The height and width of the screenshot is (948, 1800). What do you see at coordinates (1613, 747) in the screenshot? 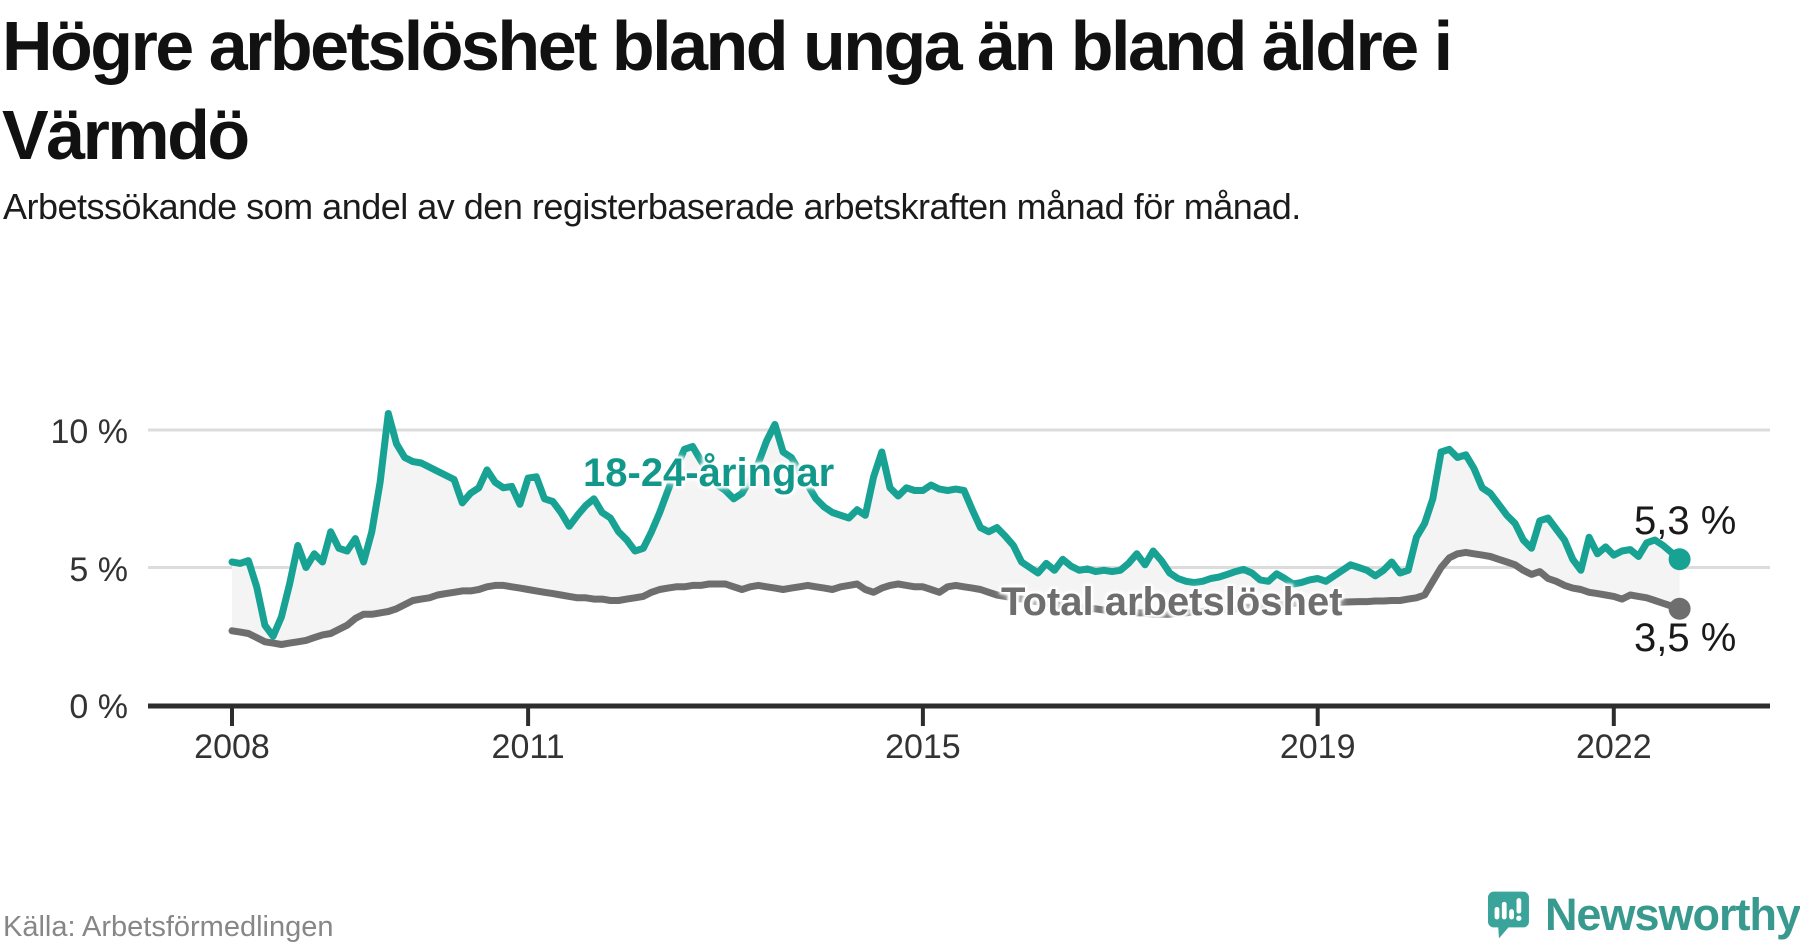
I see `x-tick-label: 2022` at bounding box center [1613, 747].